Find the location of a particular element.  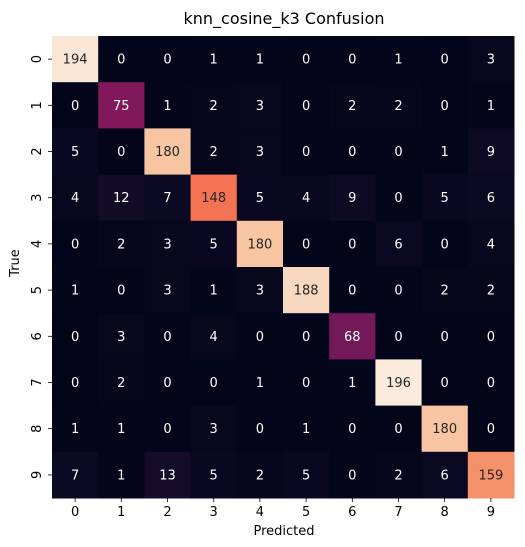

y-tick-label-1: 1 is located at coordinates (37, 105).